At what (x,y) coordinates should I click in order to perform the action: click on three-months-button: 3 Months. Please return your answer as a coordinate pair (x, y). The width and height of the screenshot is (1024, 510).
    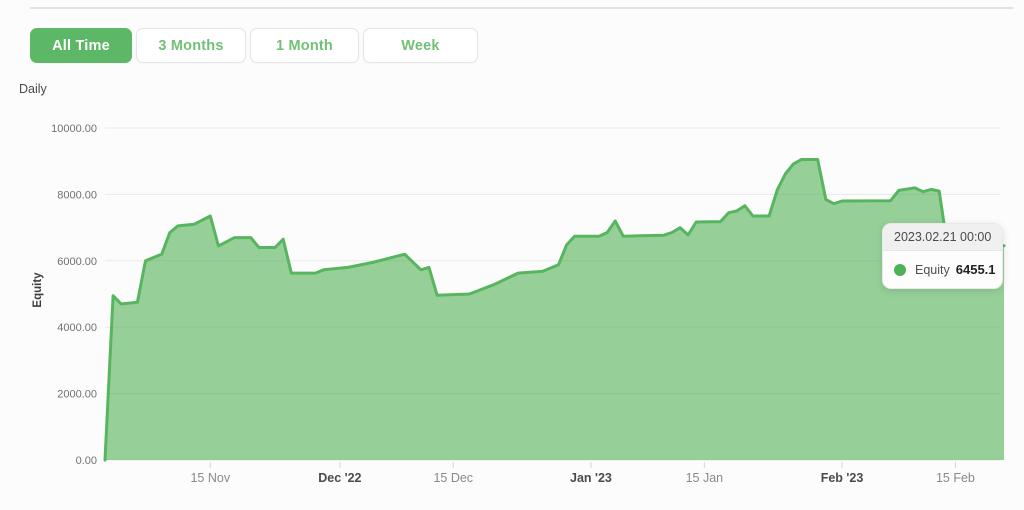
    Looking at the image, I should click on (191, 45).